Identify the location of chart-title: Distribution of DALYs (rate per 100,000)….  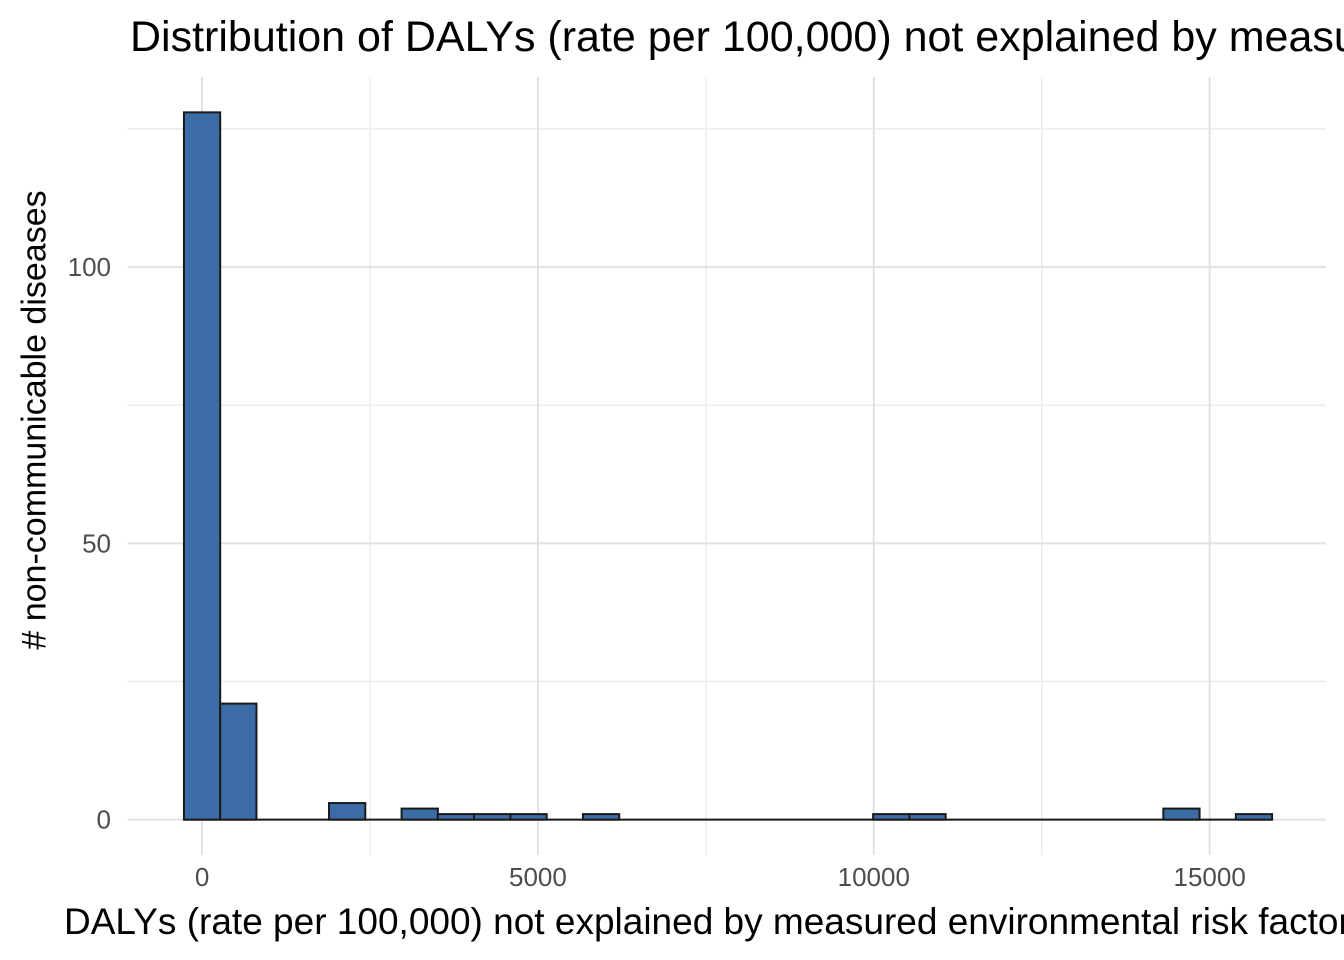
(737, 37).